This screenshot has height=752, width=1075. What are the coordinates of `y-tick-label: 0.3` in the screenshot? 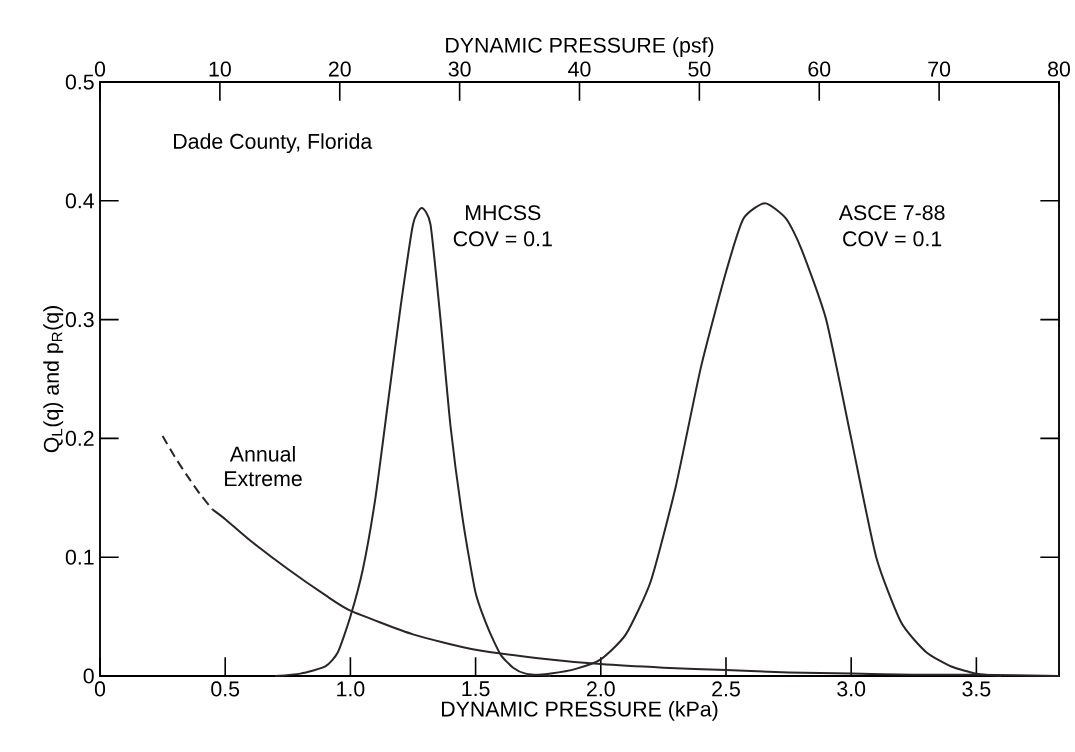 It's located at (79, 320).